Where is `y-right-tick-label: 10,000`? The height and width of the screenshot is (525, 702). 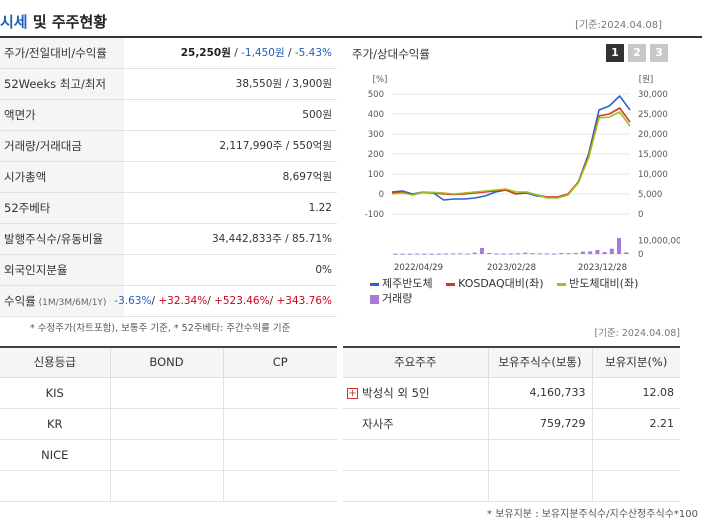 y-right-tick-label: 10,000 is located at coordinates (653, 175).